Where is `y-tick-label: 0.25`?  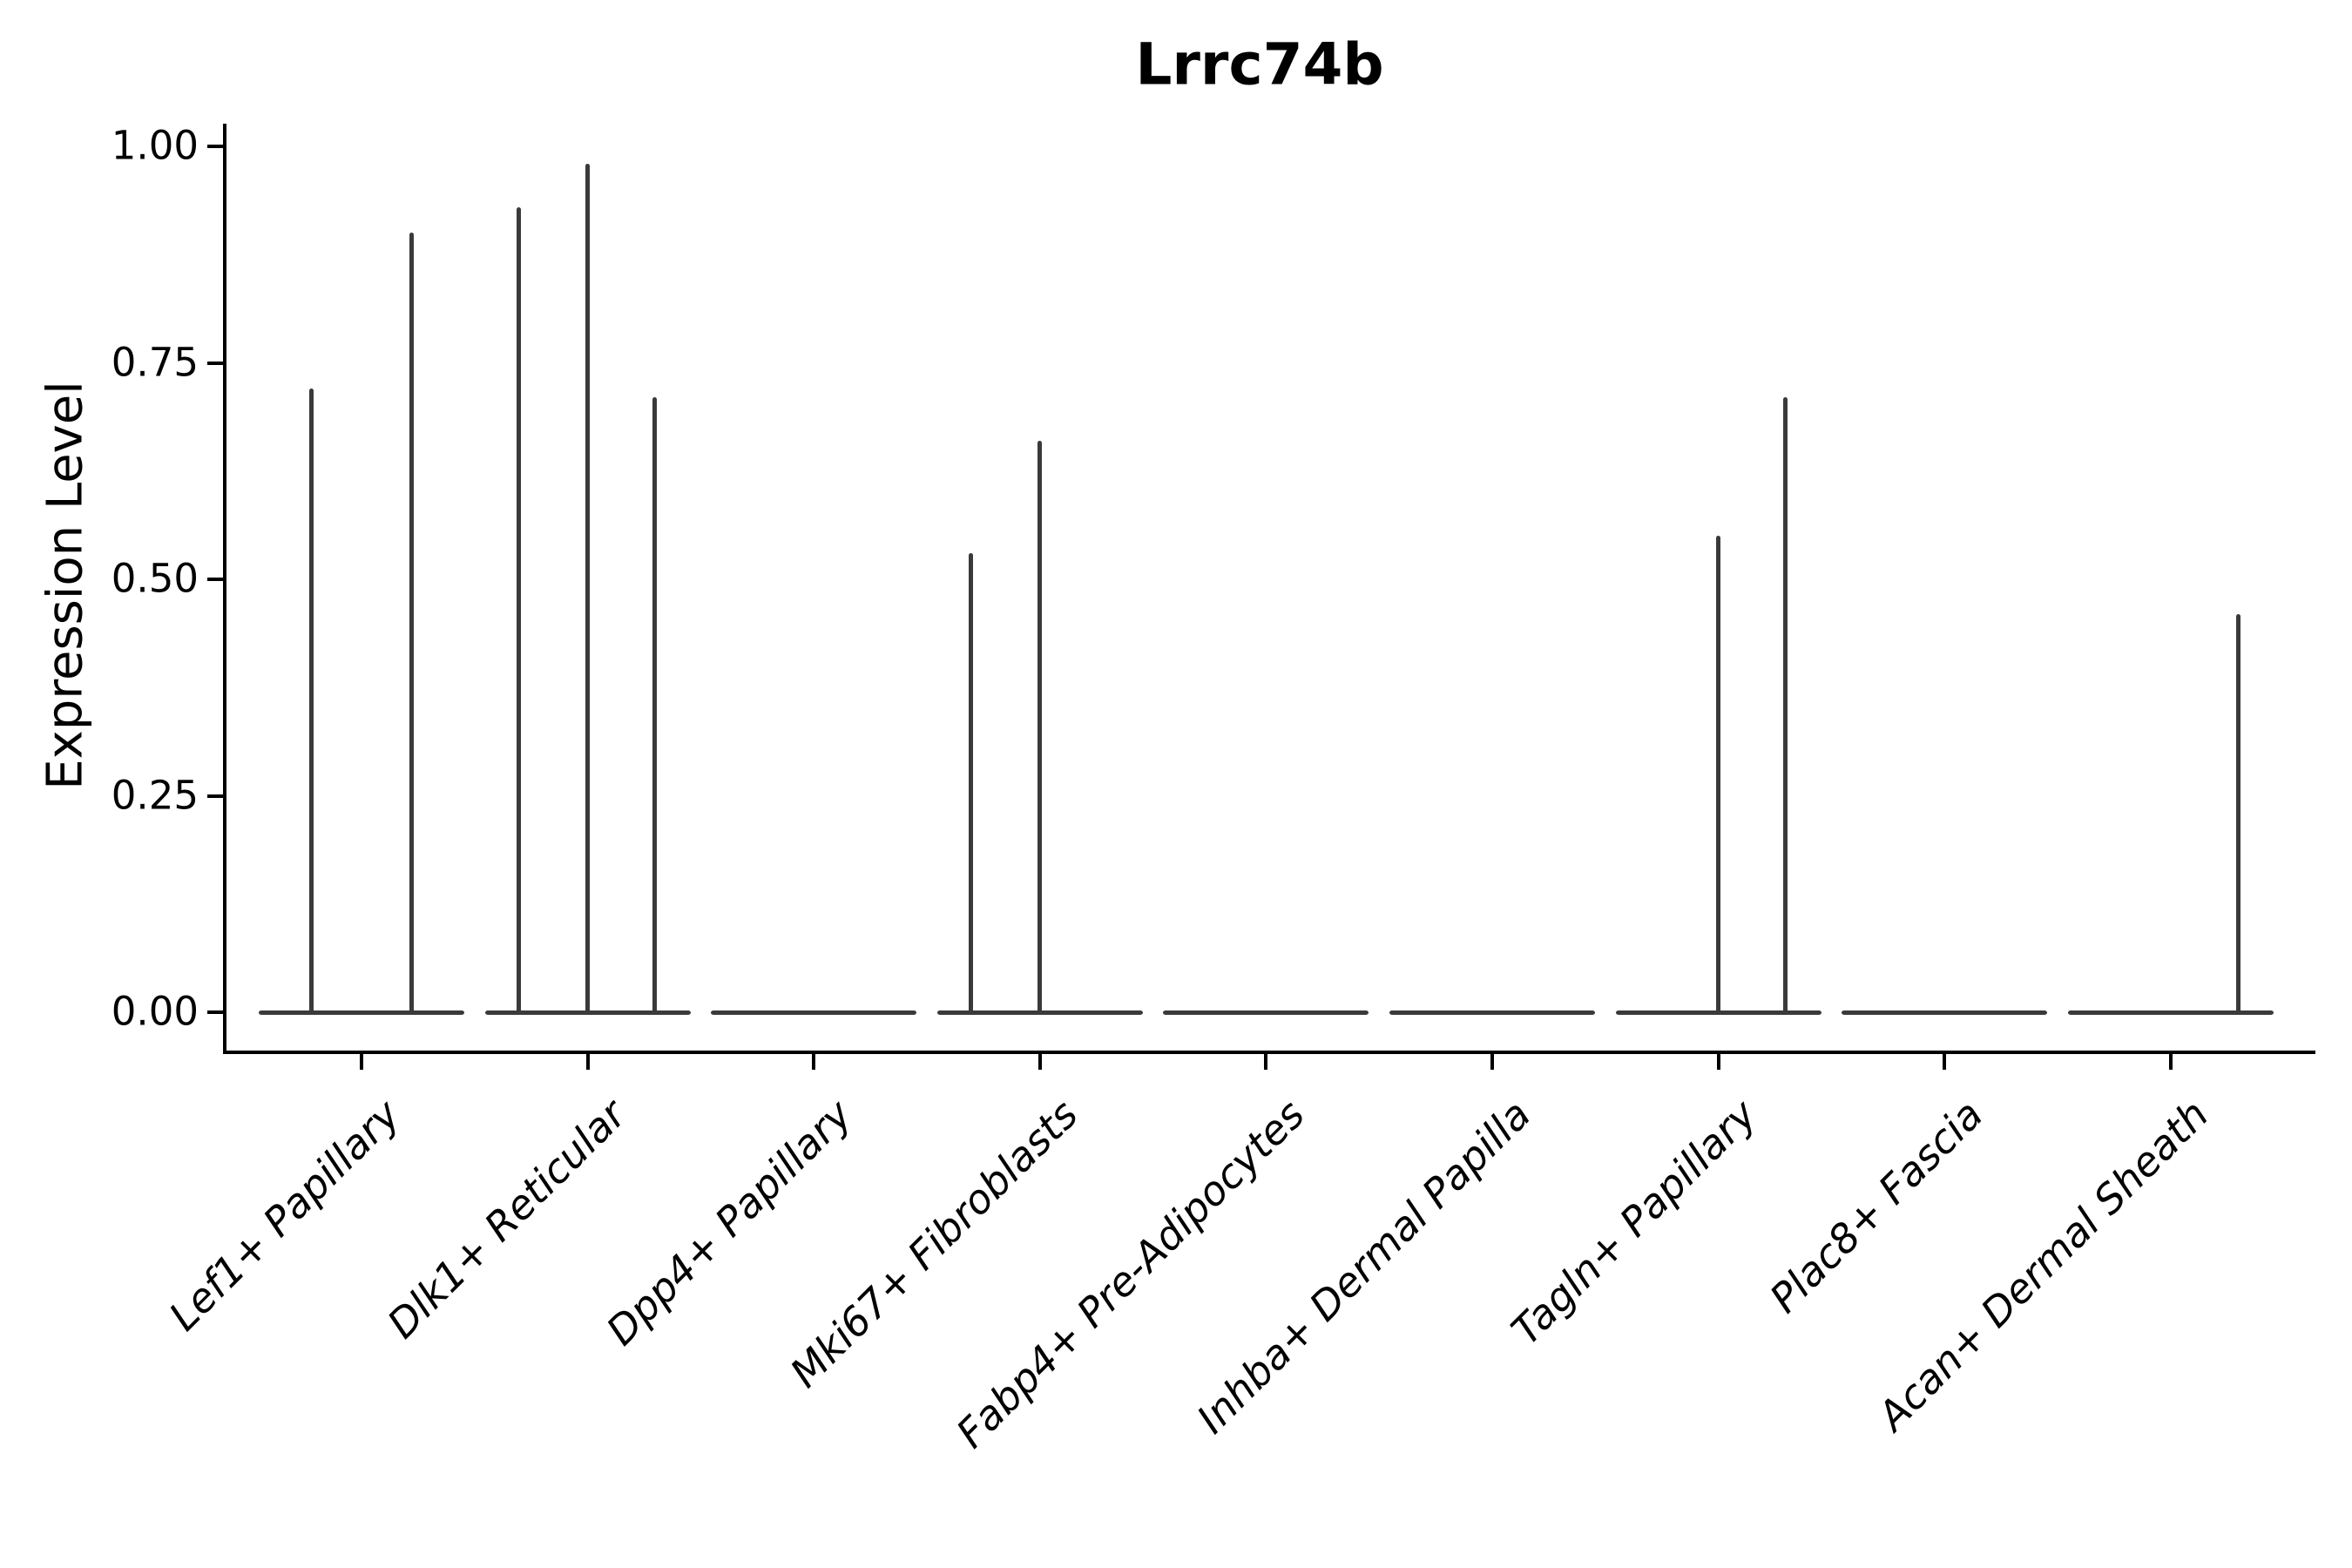
y-tick-label: 0.25 is located at coordinates (155, 795).